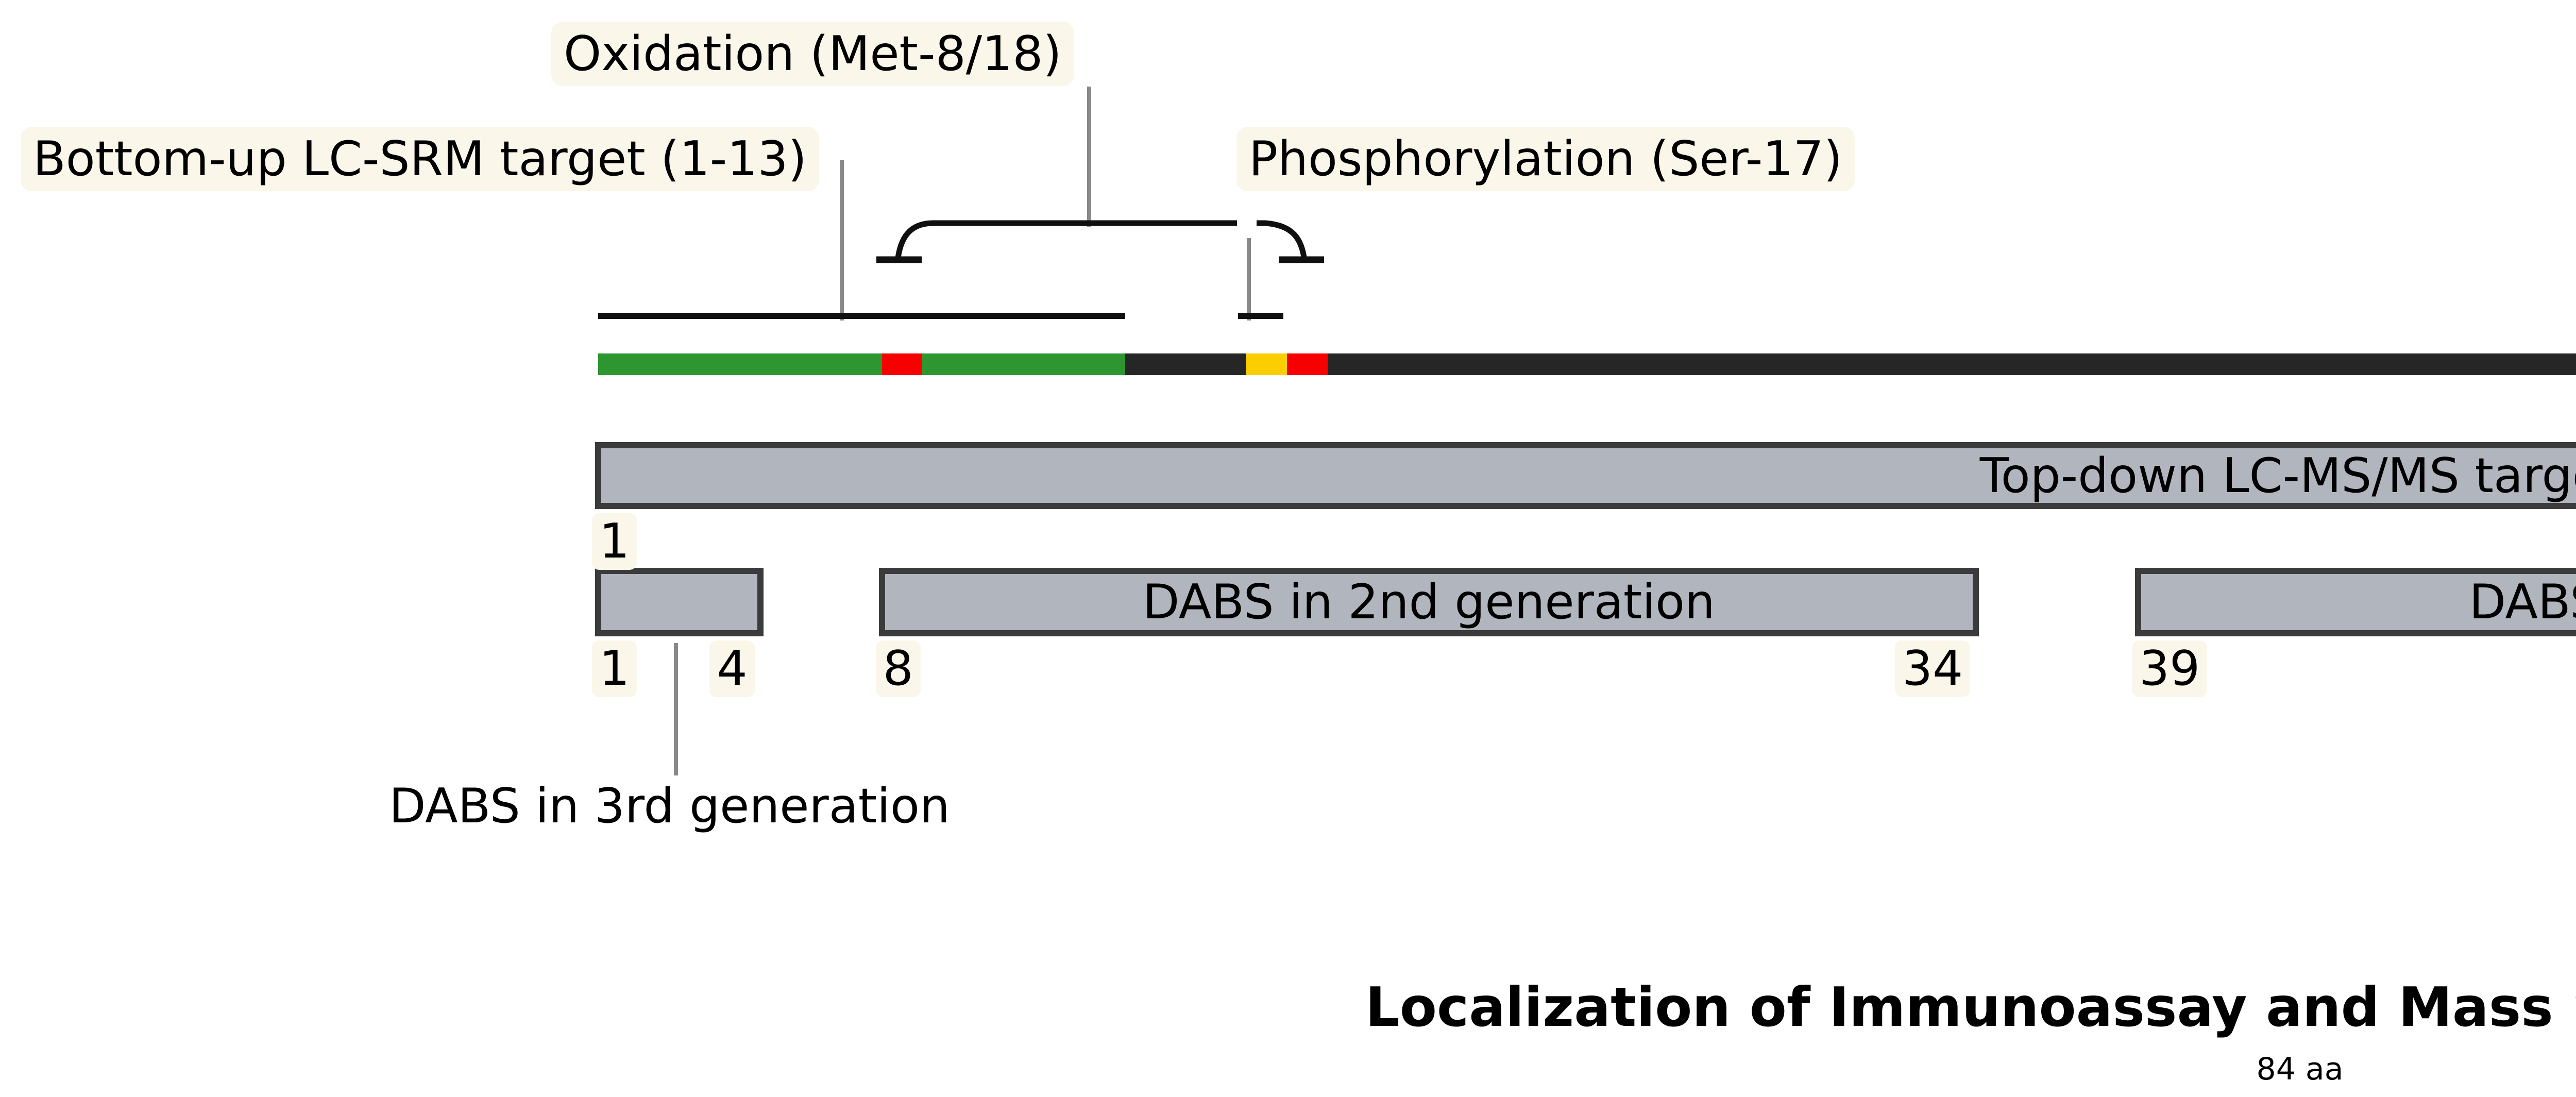 This screenshot has width=2576, height=1097. Describe the element at coordinates (614, 668) in the screenshot. I see `dabs-3rd-bar-start-number: 1` at that location.